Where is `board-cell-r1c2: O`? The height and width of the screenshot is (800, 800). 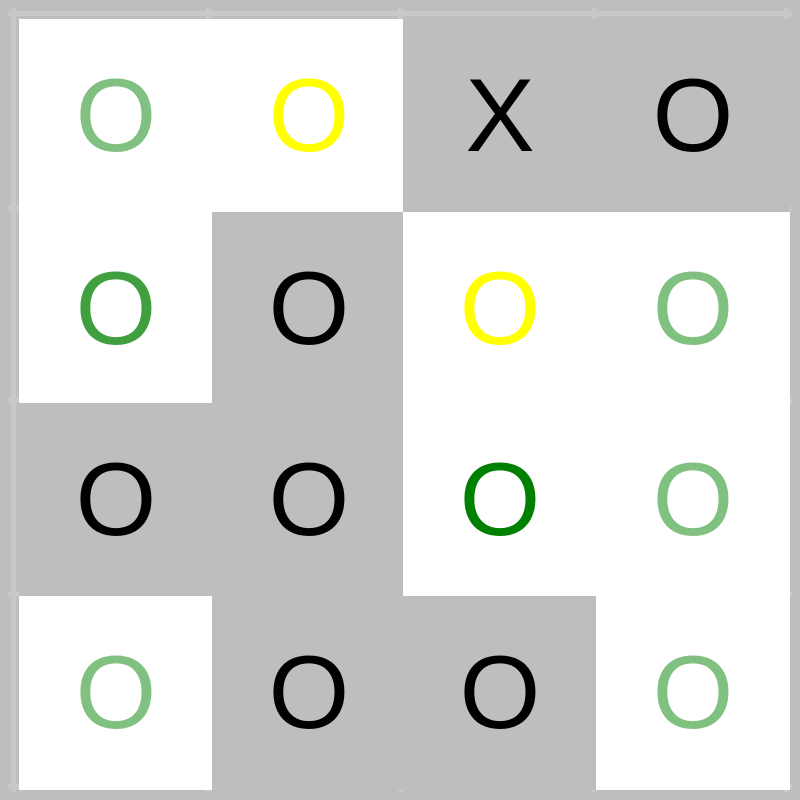 board-cell-r1c2: O is located at coordinates (309, 116).